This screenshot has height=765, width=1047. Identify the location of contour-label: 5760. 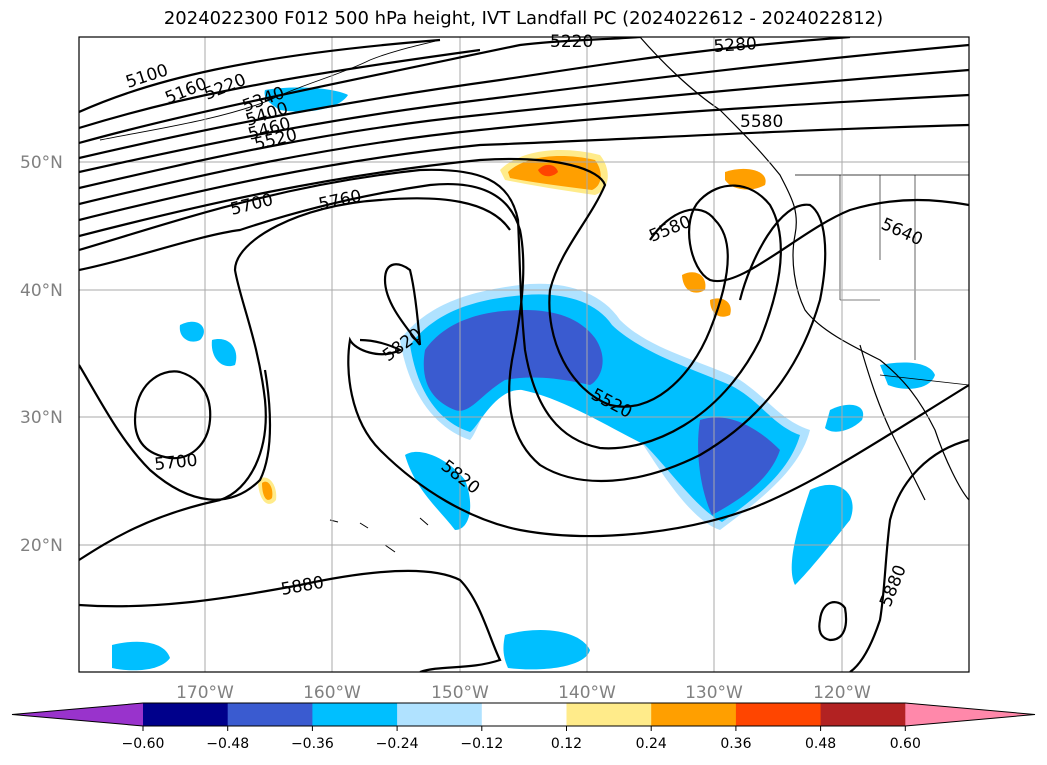
(340, 200).